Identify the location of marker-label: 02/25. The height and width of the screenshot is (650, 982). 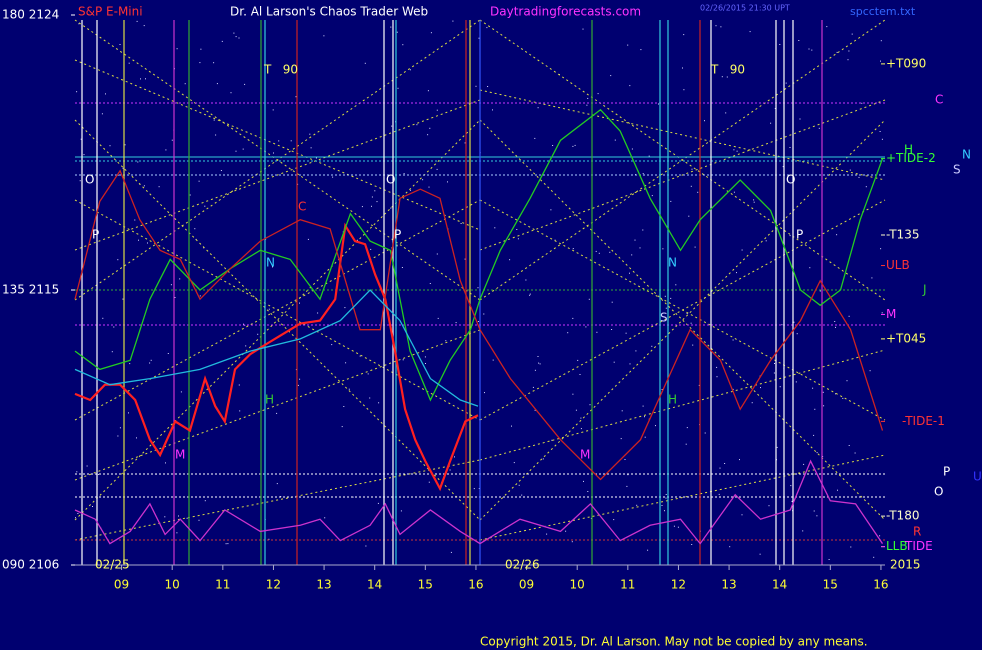
(112, 565).